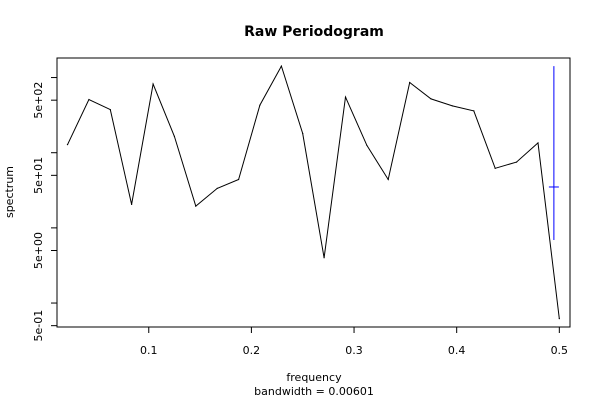 This screenshot has height=400, width=599. Describe the element at coordinates (44, 209) in the screenshot. I see `y-axis: 5e-01 5e+00 5e+01 5e+02` at that location.